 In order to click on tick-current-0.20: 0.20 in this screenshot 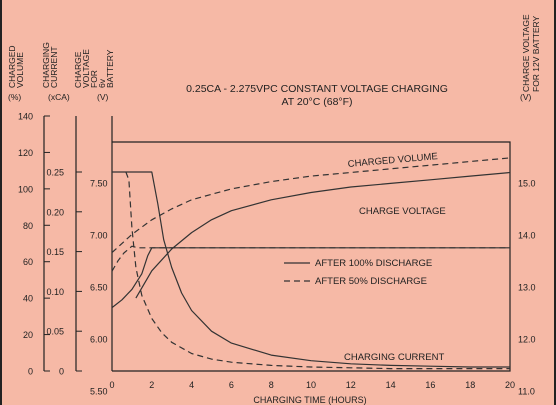, I will do `click(55, 212)`.